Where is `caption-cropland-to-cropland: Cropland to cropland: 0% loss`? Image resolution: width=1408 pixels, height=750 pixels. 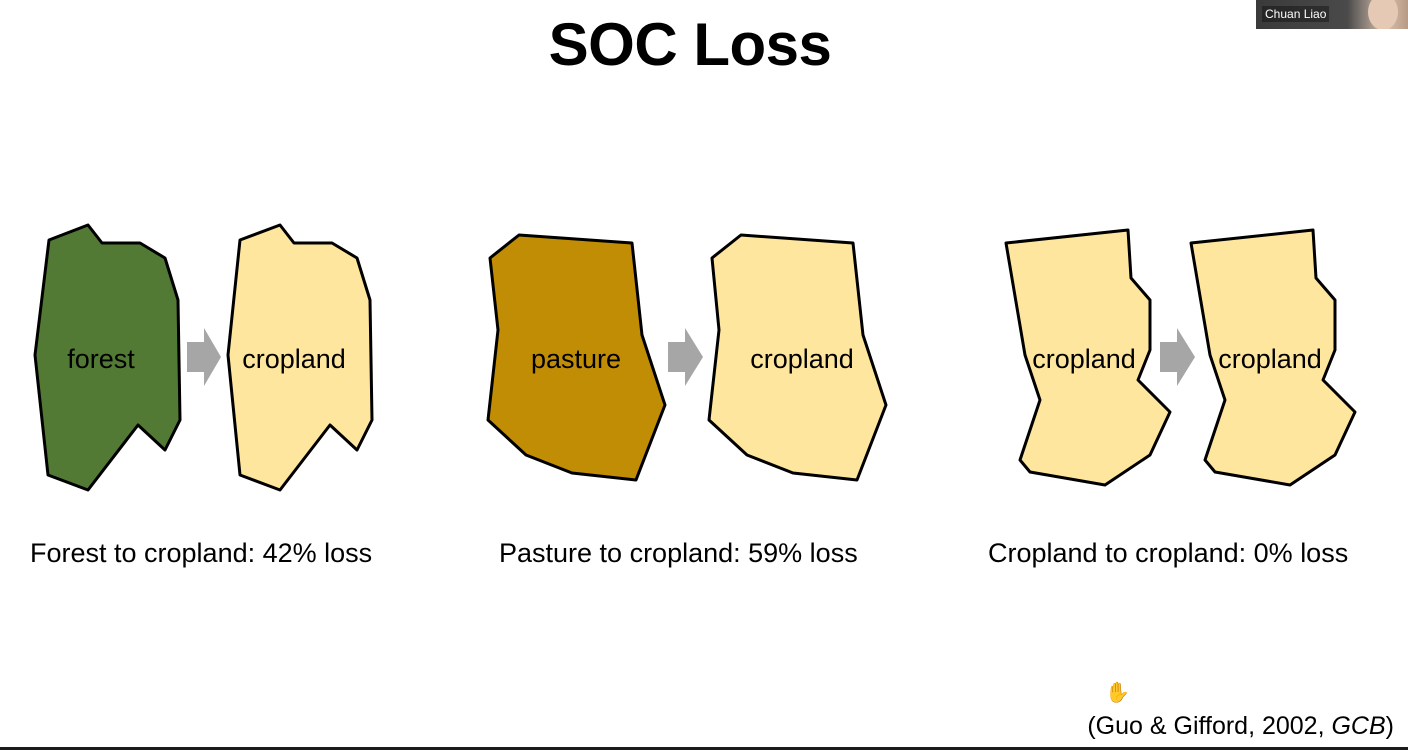
caption-cropland-to-cropland: Cropland to cropland: 0% loss is located at coordinates (1168, 553).